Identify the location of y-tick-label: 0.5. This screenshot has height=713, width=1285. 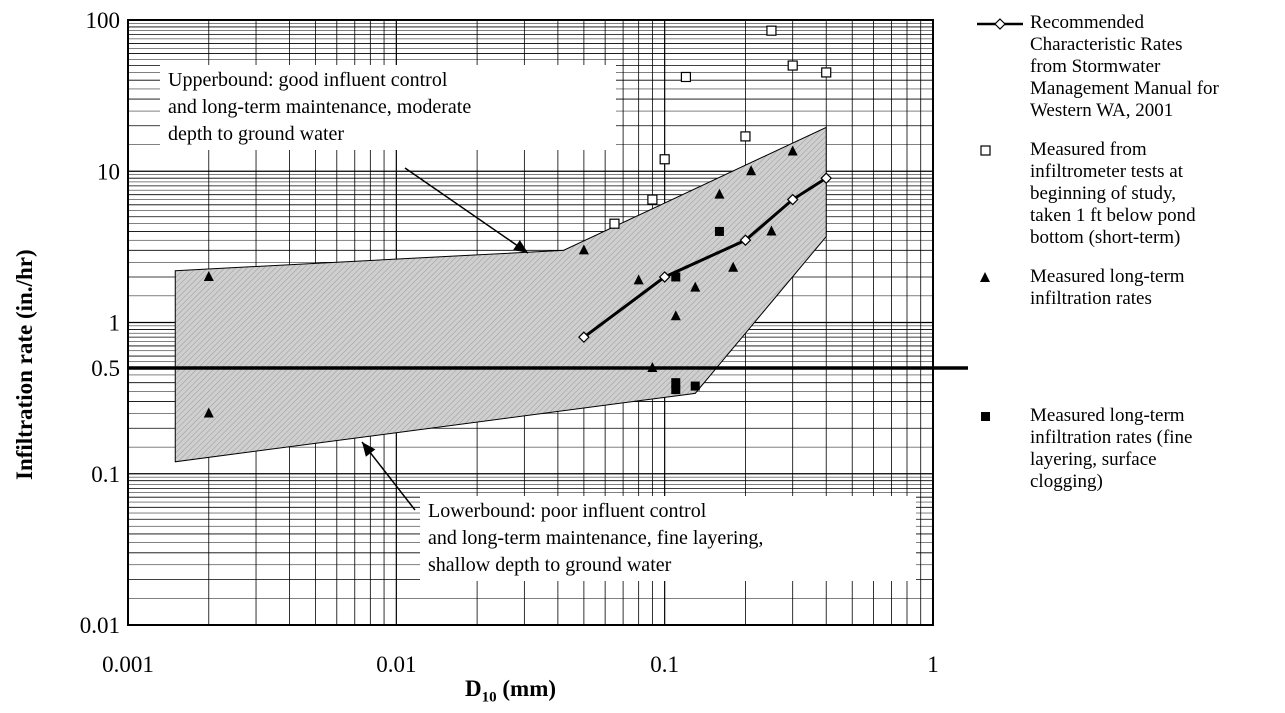
(105, 368).